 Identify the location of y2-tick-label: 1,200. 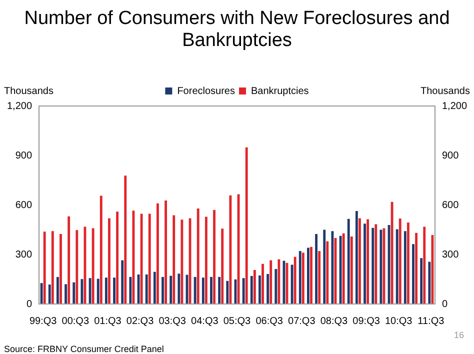
(455, 106).